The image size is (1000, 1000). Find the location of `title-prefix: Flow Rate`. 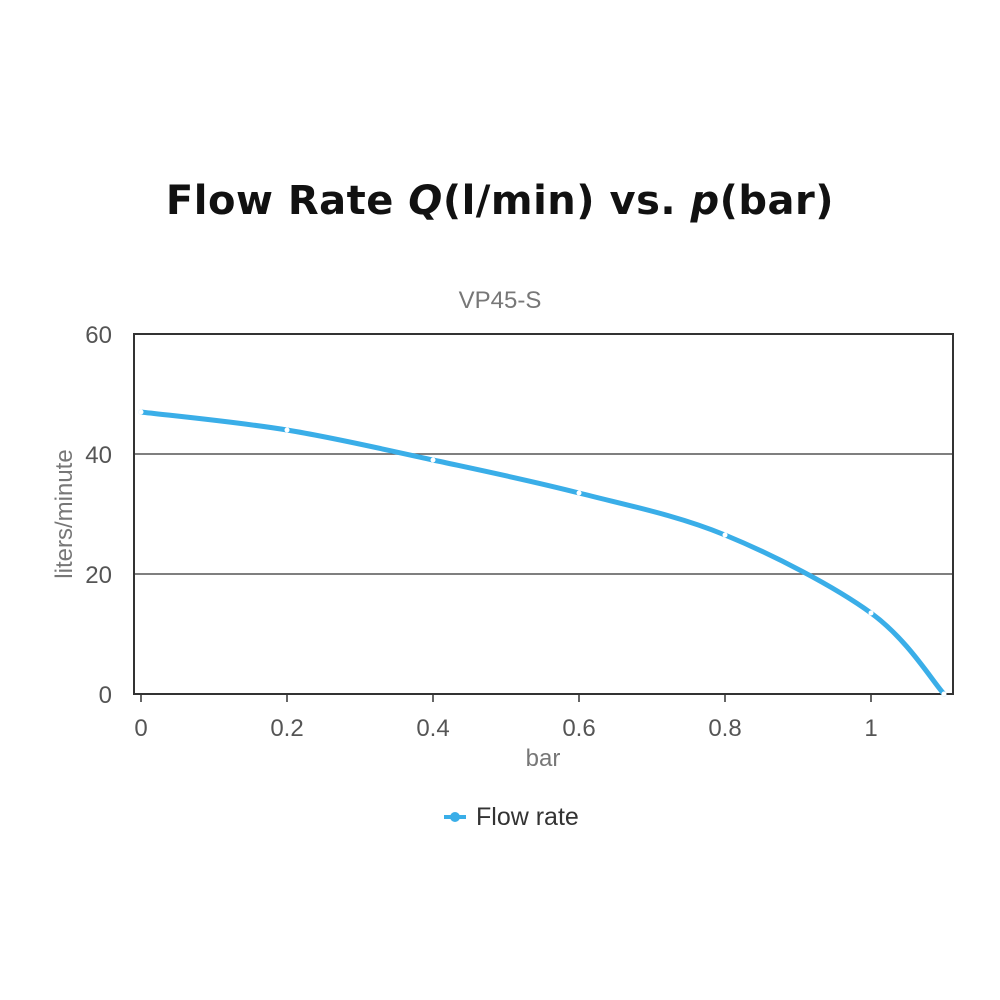

title-prefix: Flow Rate is located at coordinates (287, 201).